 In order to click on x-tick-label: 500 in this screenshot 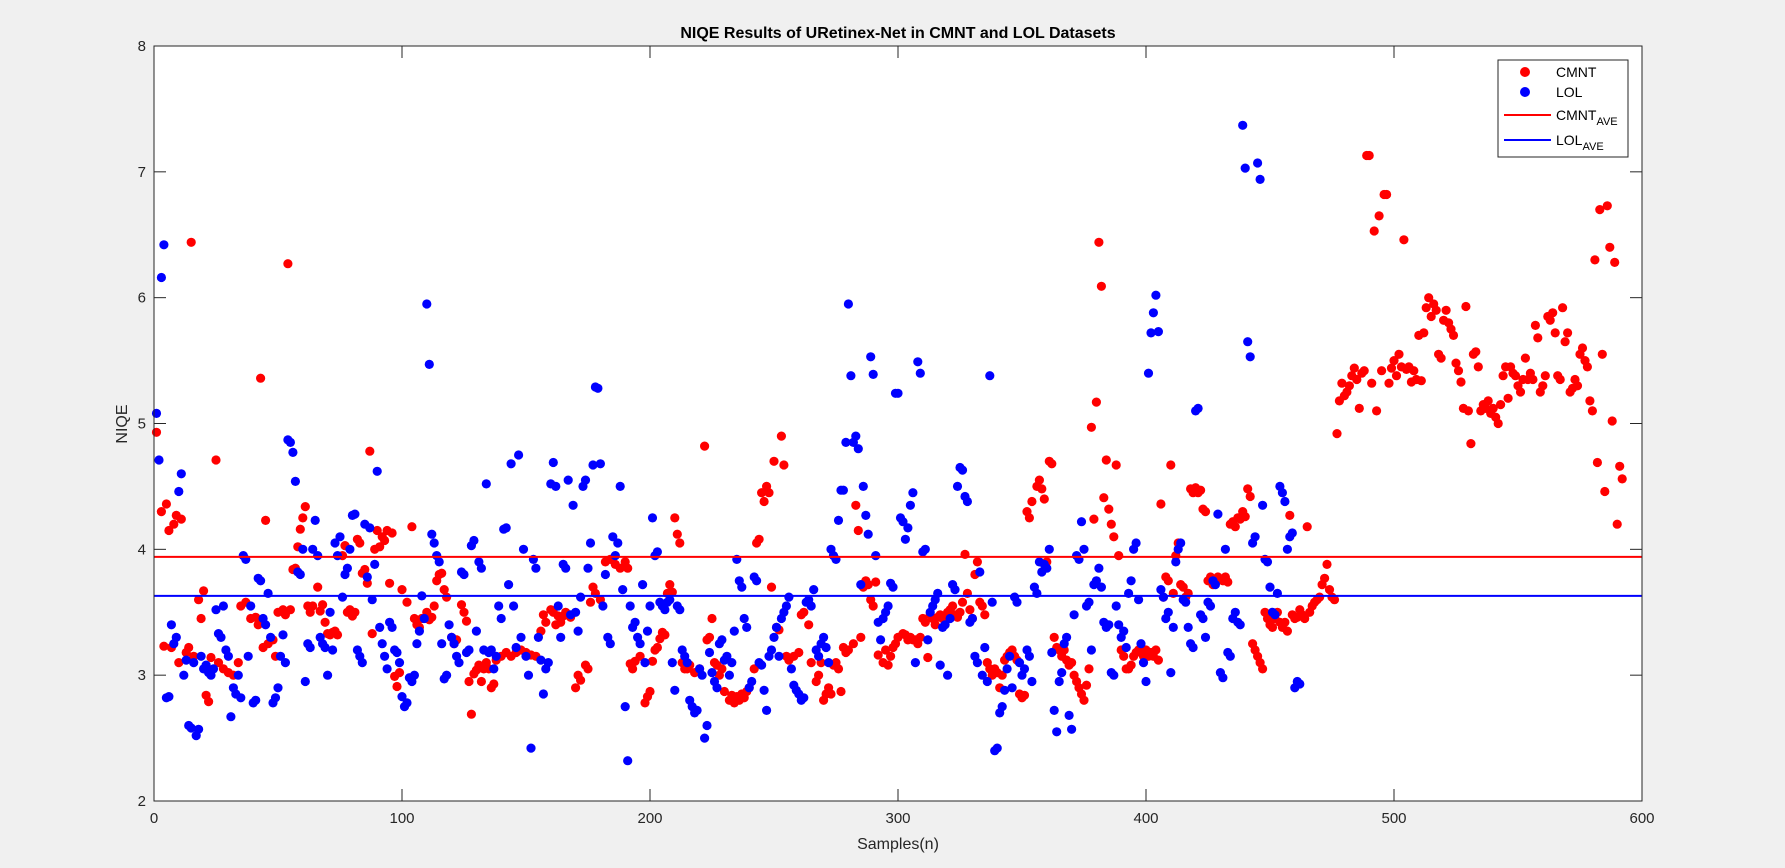, I will do `click(1393, 818)`.